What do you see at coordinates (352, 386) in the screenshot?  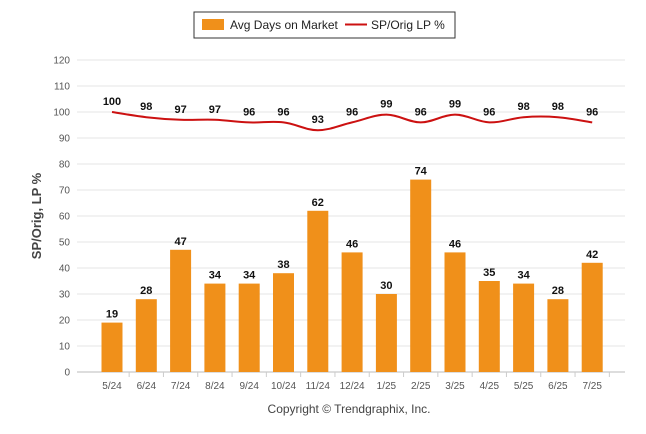 I see `x-tick-label: 12/24` at bounding box center [352, 386].